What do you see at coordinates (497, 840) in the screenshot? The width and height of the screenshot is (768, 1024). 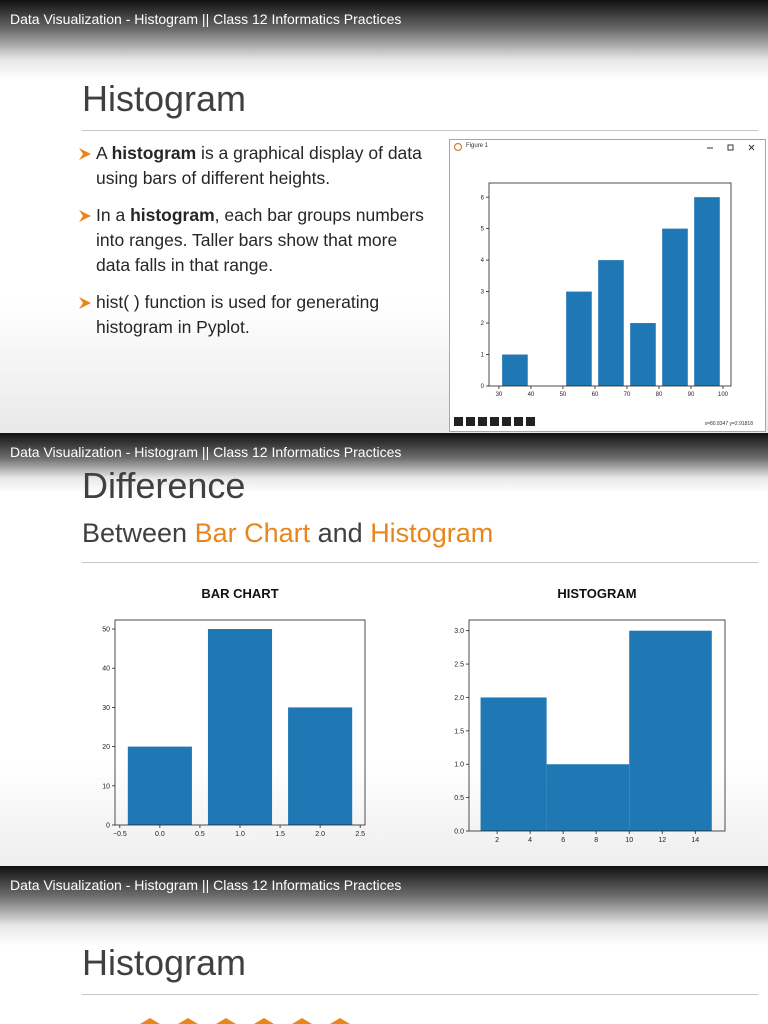 I see `x-tick-label: 2` at bounding box center [497, 840].